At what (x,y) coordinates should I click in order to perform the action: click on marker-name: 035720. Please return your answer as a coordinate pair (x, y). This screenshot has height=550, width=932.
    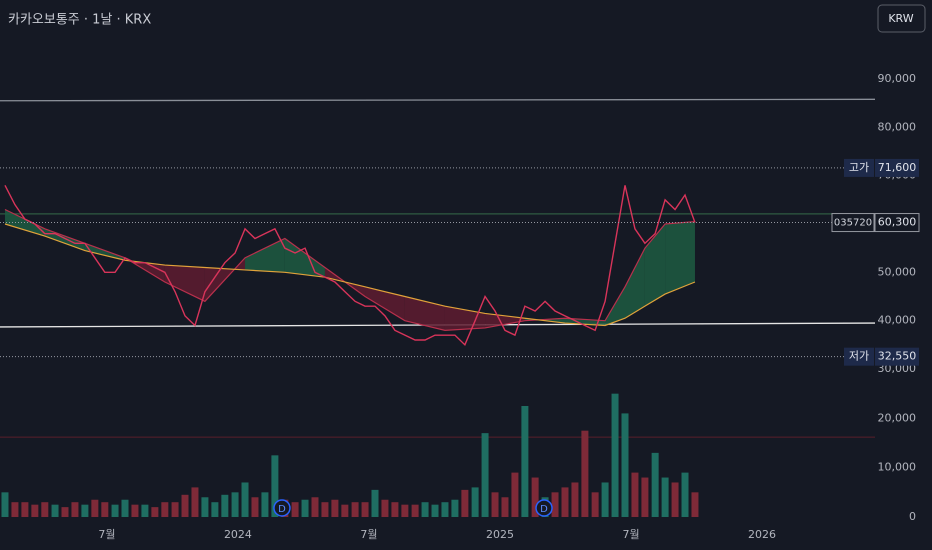
    Looking at the image, I should click on (853, 223).